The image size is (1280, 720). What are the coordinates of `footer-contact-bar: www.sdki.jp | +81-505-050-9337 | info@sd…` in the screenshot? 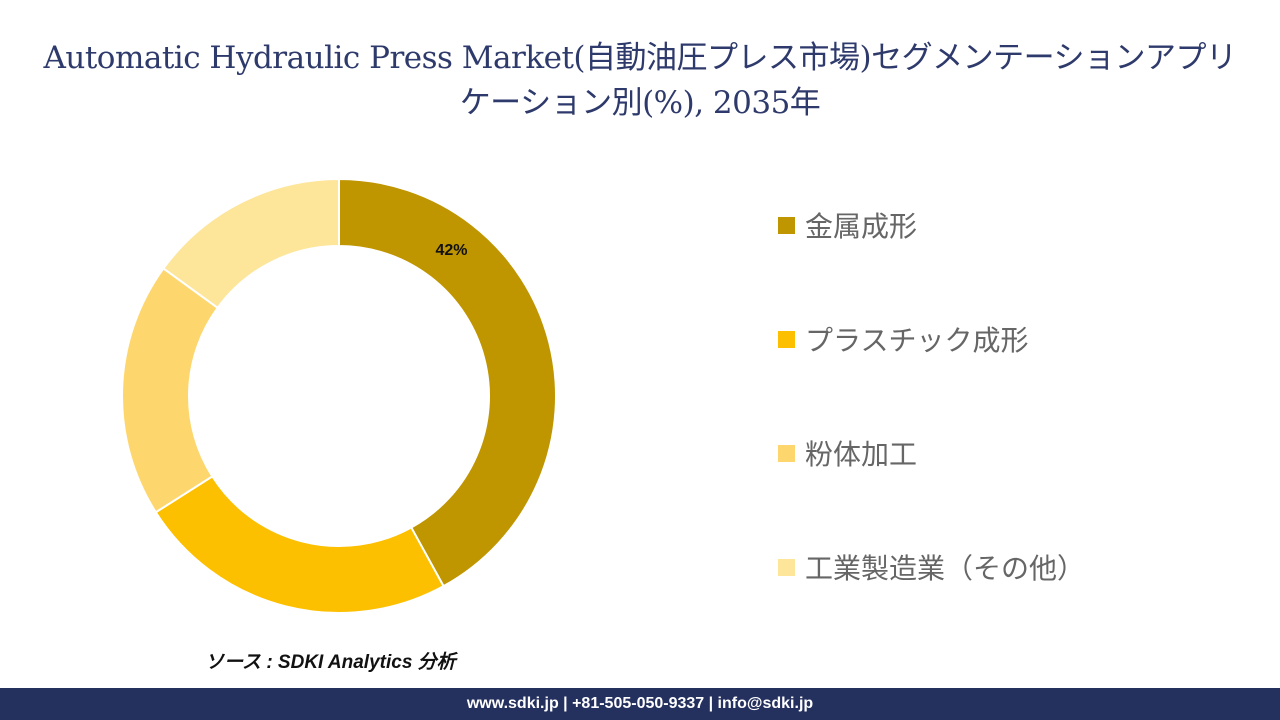 It's located at (640, 704).